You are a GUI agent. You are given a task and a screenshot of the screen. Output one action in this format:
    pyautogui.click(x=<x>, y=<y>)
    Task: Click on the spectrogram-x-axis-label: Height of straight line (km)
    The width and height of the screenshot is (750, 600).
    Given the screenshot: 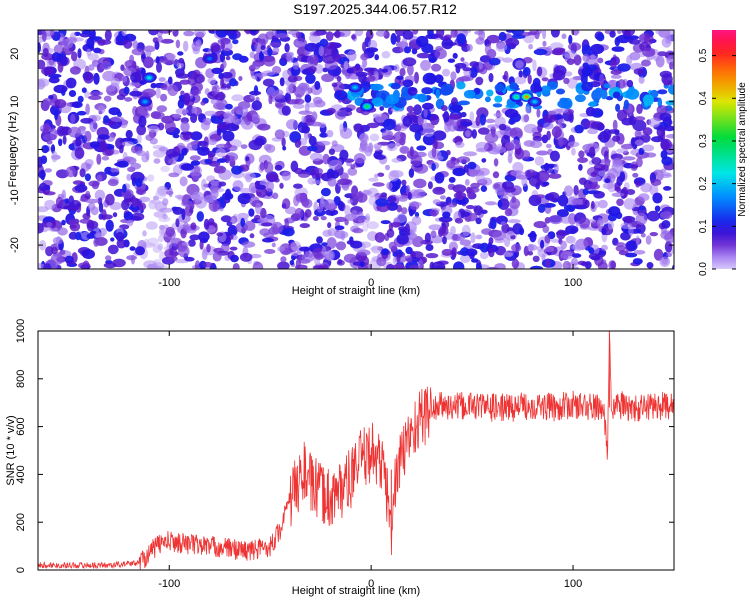 What is the action you would take?
    pyautogui.click(x=356, y=291)
    